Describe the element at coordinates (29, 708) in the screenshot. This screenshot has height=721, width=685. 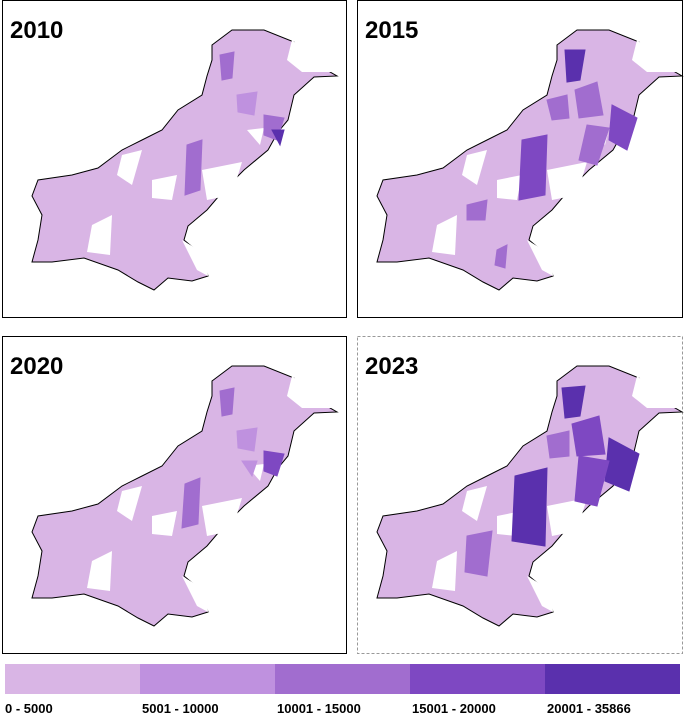
I see `legend-label: 0 - 5000` at that location.